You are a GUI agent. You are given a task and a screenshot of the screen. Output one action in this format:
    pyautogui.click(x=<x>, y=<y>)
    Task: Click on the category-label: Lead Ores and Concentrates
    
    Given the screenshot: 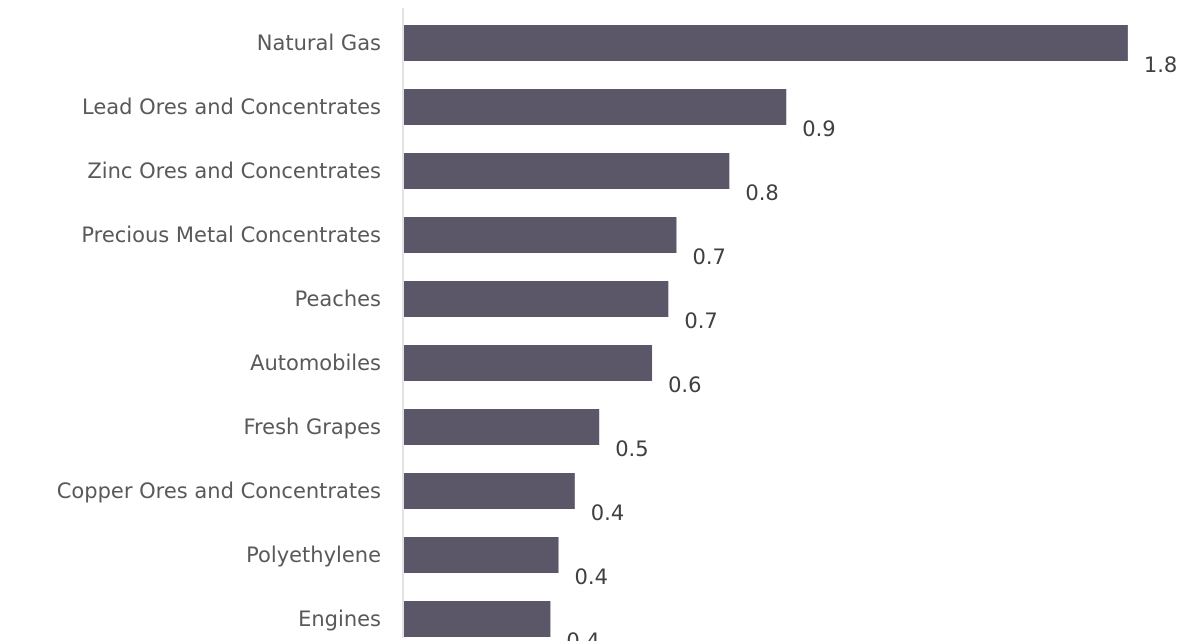 What is the action you would take?
    pyautogui.click(x=231, y=107)
    